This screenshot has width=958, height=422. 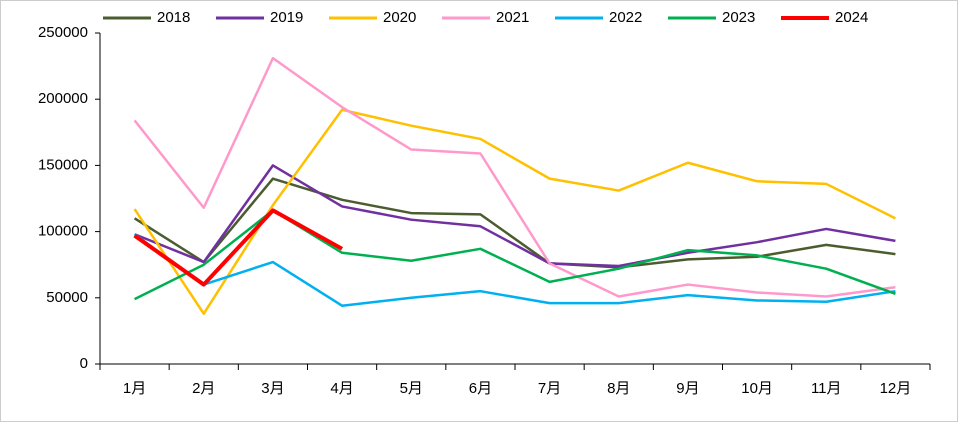 What do you see at coordinates (134, 388) in the screenshot?
I see `x-tick-label: 1月` at bounding box center [134, 388].